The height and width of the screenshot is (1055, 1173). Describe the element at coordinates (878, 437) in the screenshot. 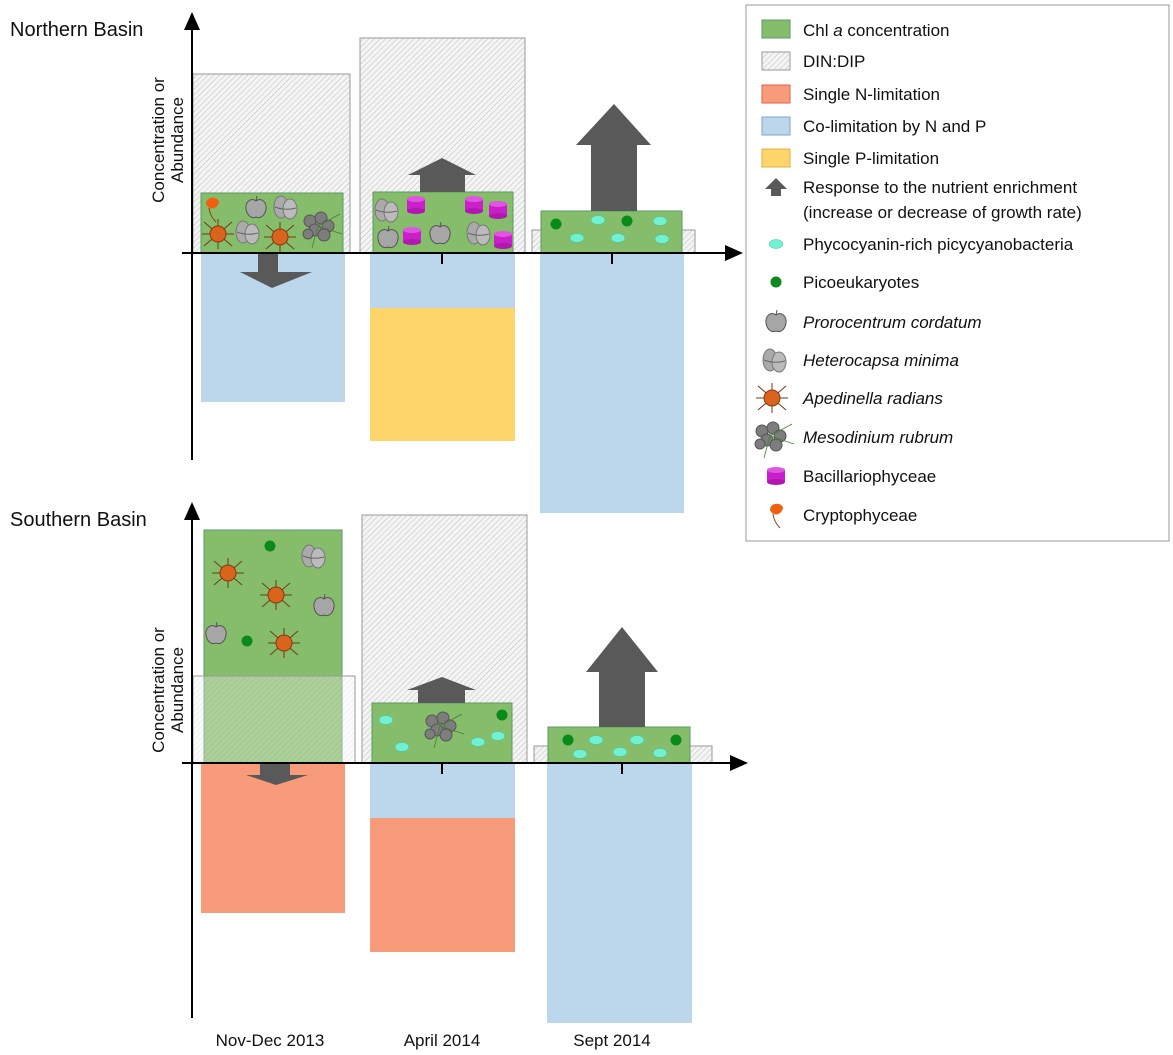

I see `legend-label: Mesodinium rubrum` at that location.